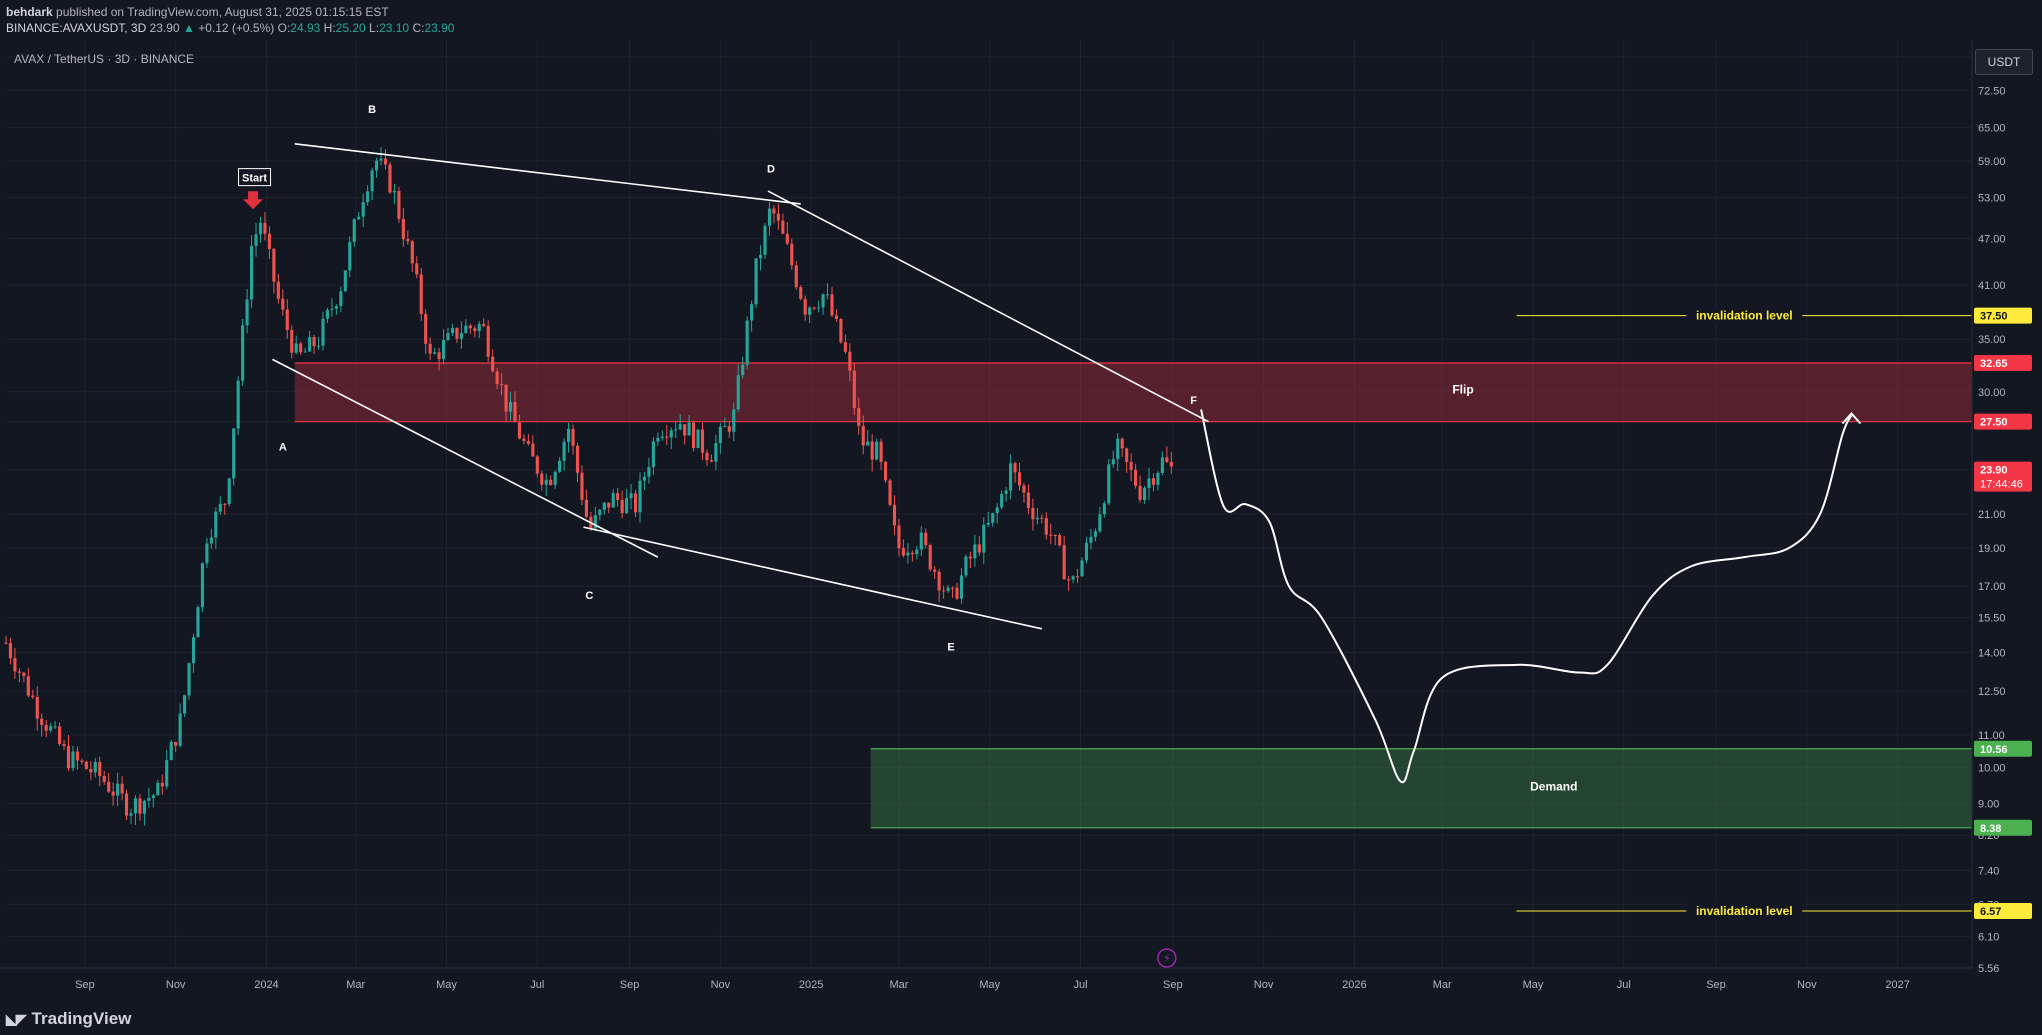 This screenshot has height=1035, width=2042. Describe the element at coordinates (29, 12) in the screenshot. I see `author-name: behdark` at that location.